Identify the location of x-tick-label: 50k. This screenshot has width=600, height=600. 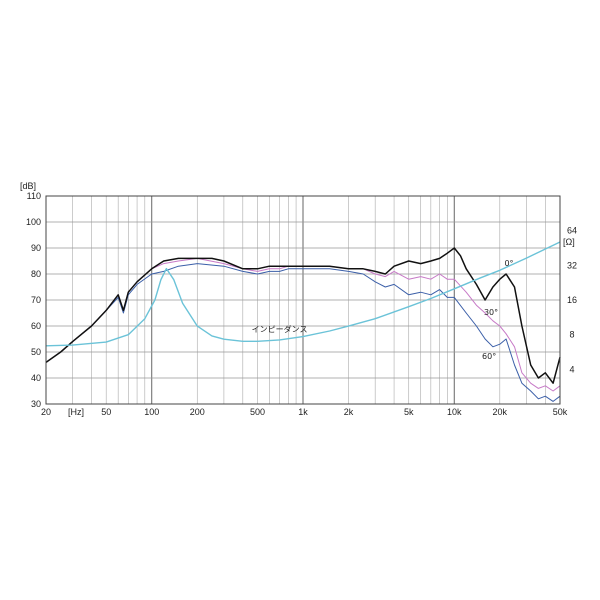
(560, 412).